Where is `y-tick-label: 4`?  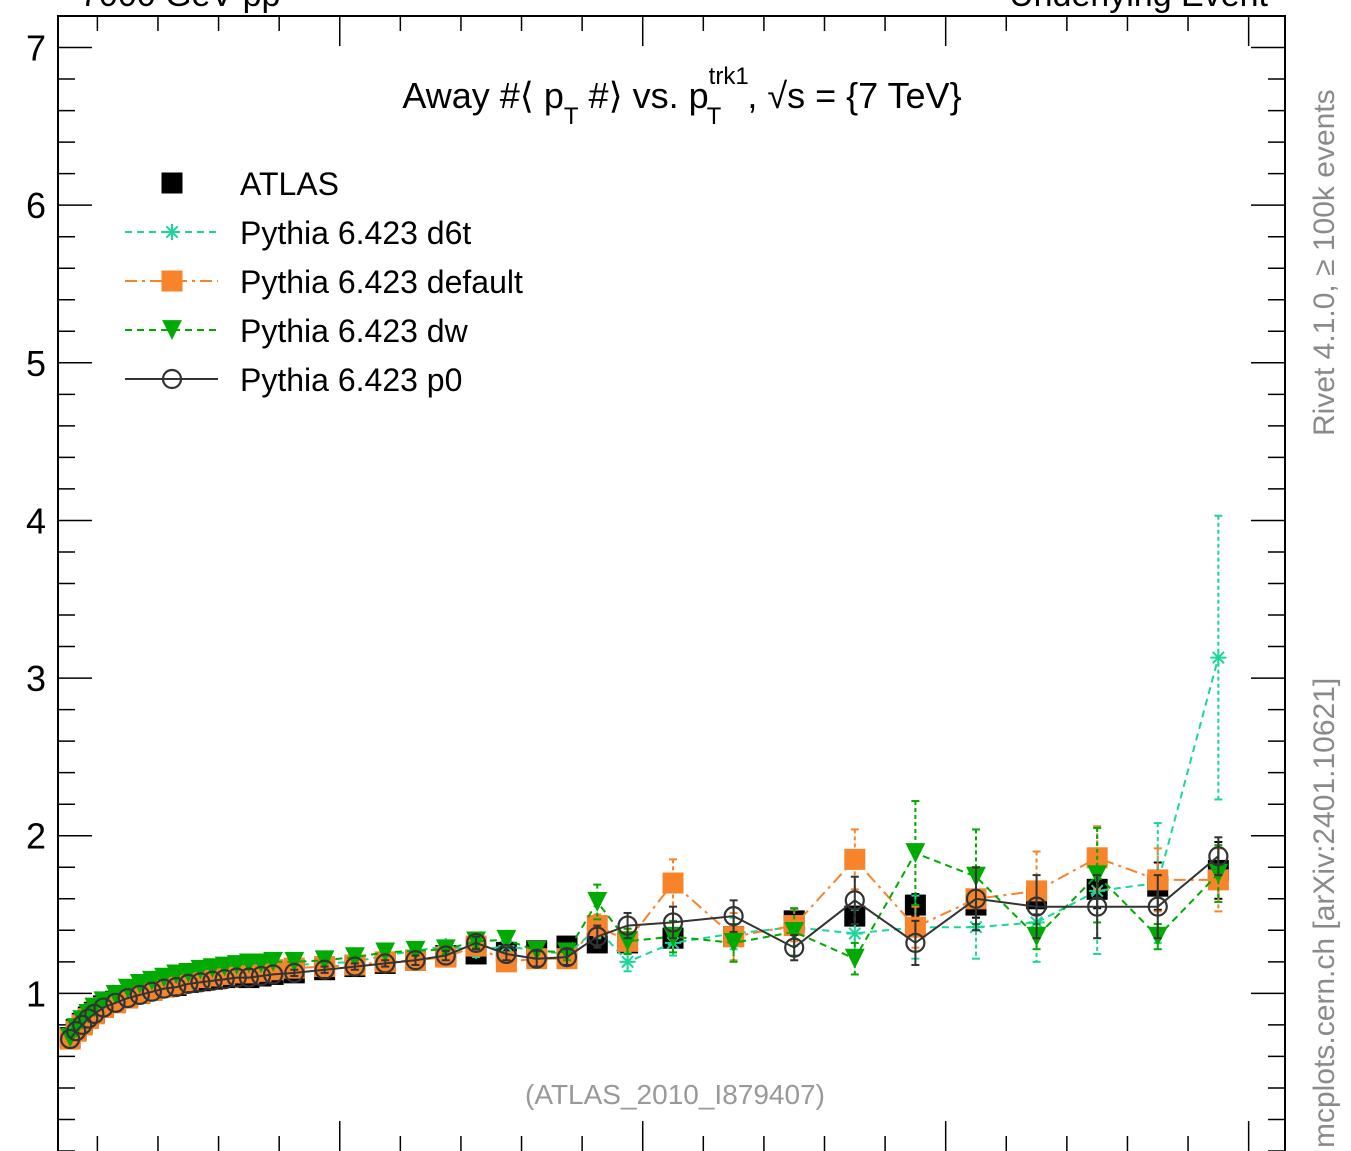 y-tick-label: 4 is located at coordinates (36, 520).